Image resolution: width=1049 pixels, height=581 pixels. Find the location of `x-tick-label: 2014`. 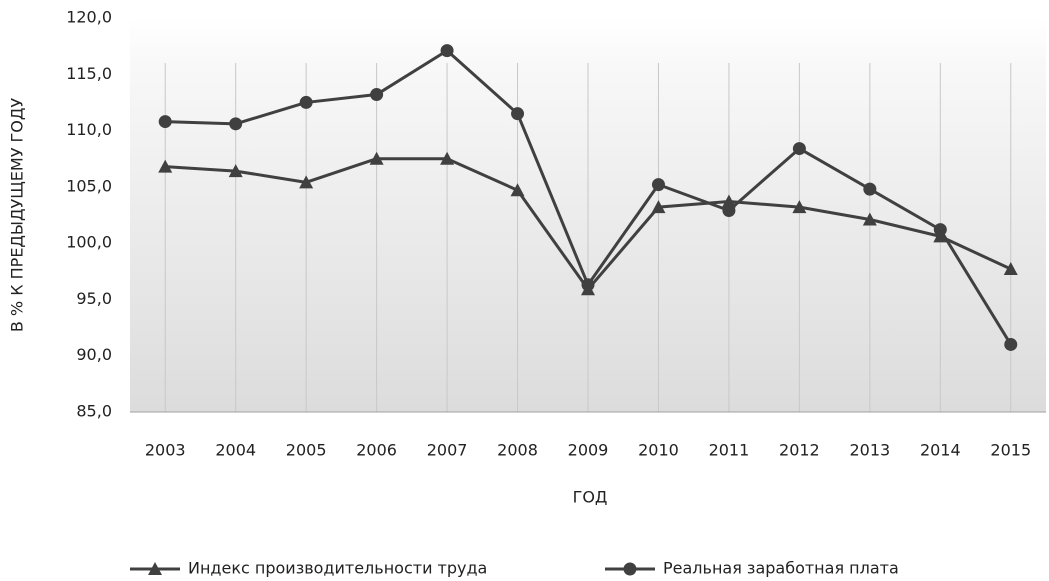

x-tick-label: 2014 is located at coordinates (940, 450).